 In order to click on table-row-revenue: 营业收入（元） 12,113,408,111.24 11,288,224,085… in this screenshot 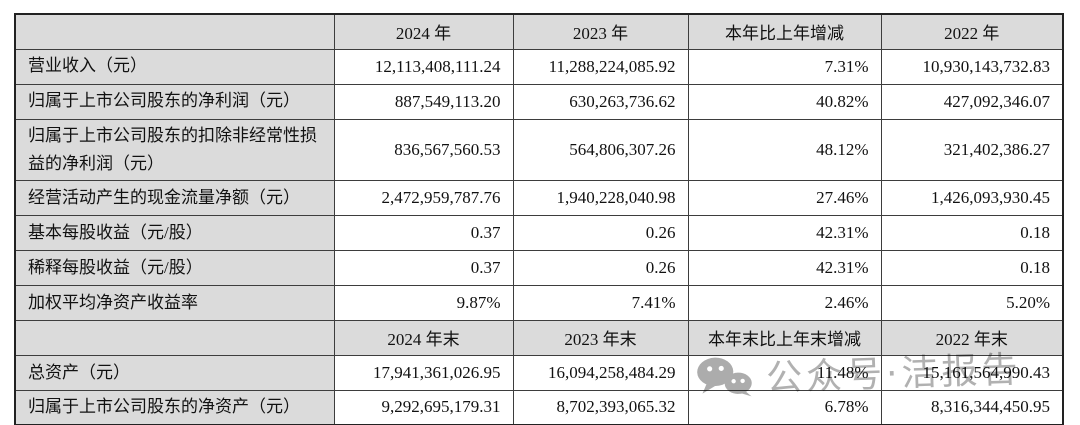, I will do `click(539, 66)`.